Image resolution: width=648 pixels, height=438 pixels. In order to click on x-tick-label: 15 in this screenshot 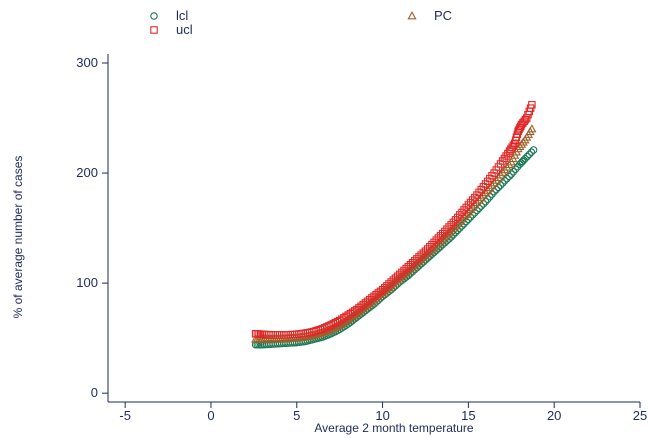, I will do `click(468, 415)`.